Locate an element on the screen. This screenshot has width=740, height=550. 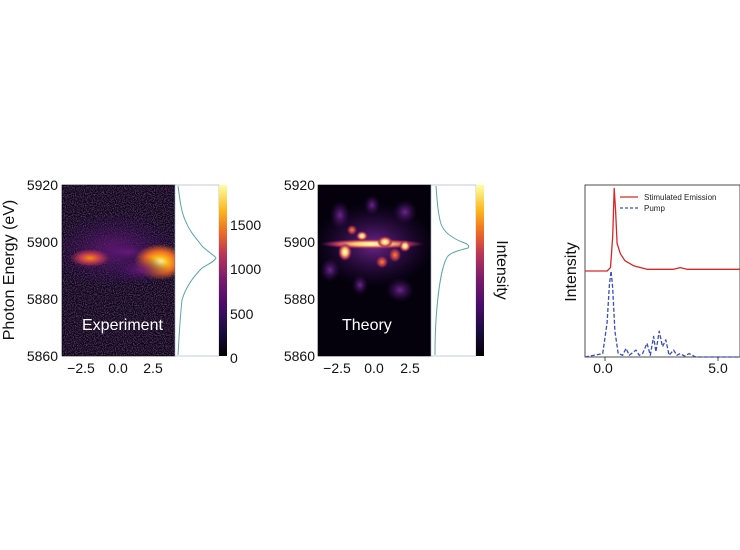
theory-label: Theory is located at coordinates (367, 325).